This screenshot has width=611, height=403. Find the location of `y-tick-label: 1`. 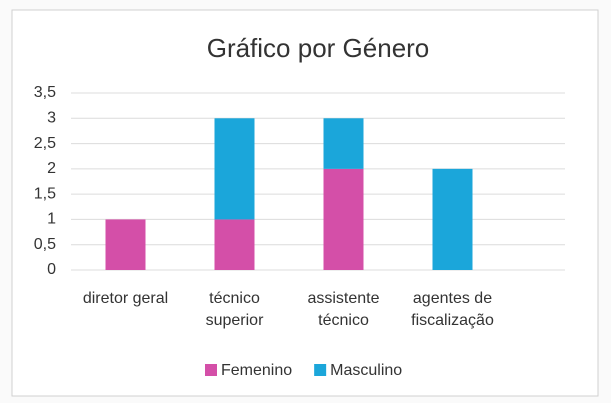

y-tick-label: 1 is located at coordinates (51, 219).